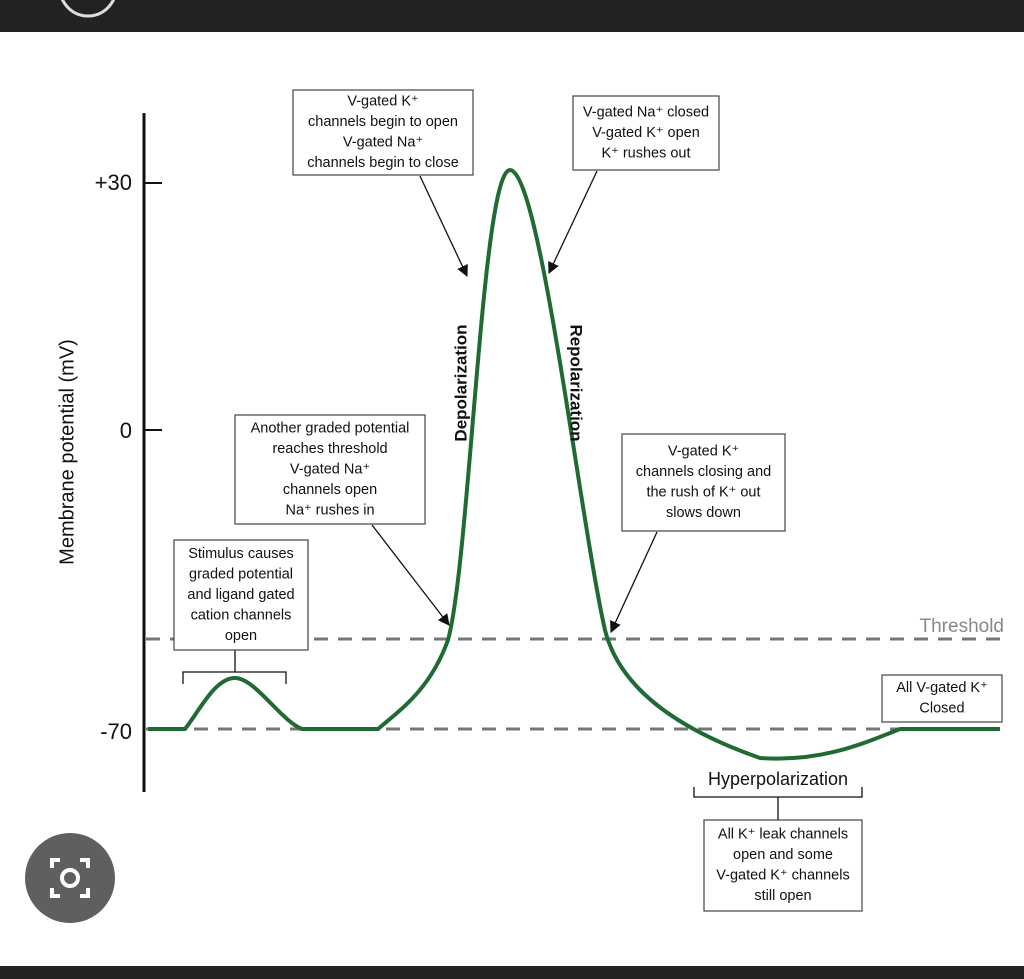 Image resolution: width=1024 pixels, height=979 pixels. I want to click on phase-label: Hyperpolarization, so click(778, 779).